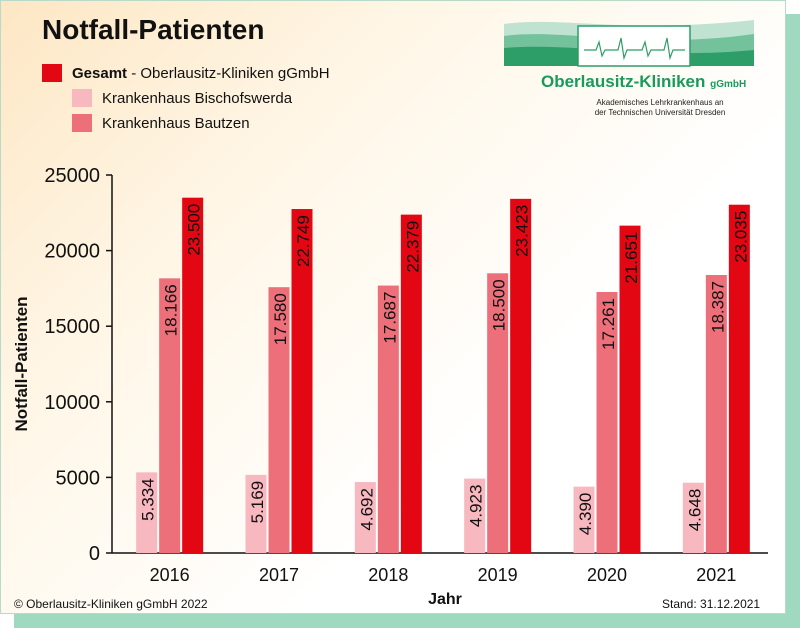 Image resolution: width=800 pixels, height=628 pixels. Describe the element at coordinates (94, 554) in the screenshot. I see `y-tick-label: 0` at that location.